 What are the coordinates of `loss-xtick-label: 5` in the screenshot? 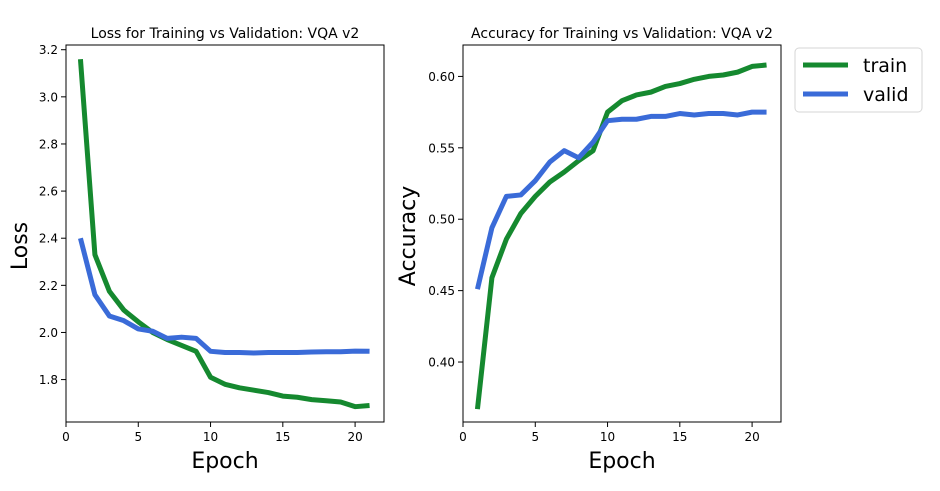 It's located at (138, 437).